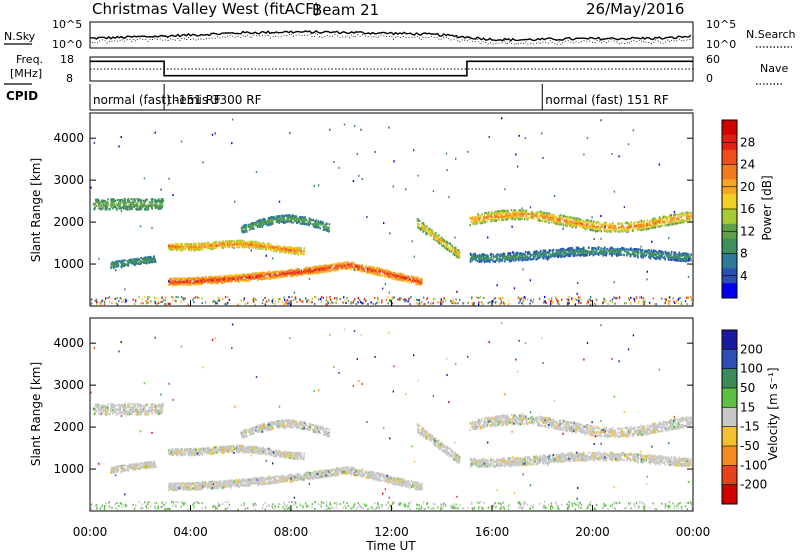 The width and height of the screenshot is (800, 554). Describe the element at coordinates (721, 24) in the screenshot. I see `noise-right-tick-top: 10^5` at that location.